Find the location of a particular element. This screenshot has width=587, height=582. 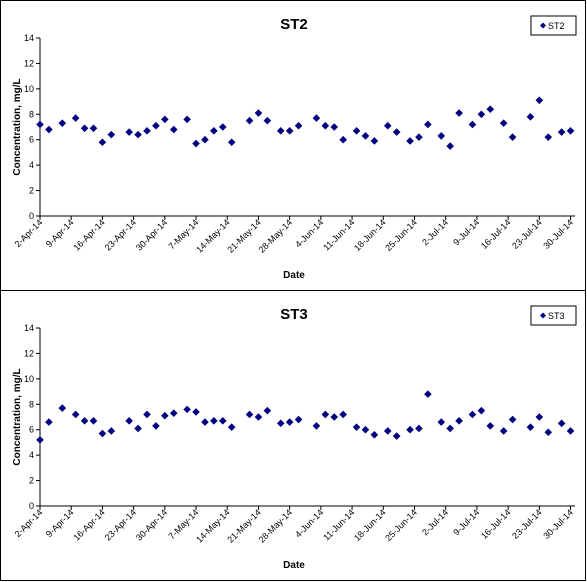

legend-label: ST3 is located at coordinates (556, 316).